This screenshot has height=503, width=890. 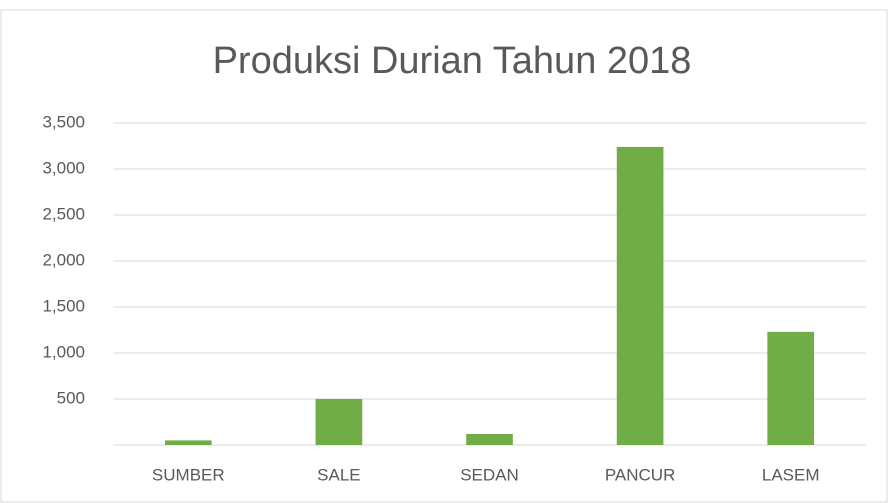 I want to click on y-tick-label: 2,000, so click(x=63, y=259).